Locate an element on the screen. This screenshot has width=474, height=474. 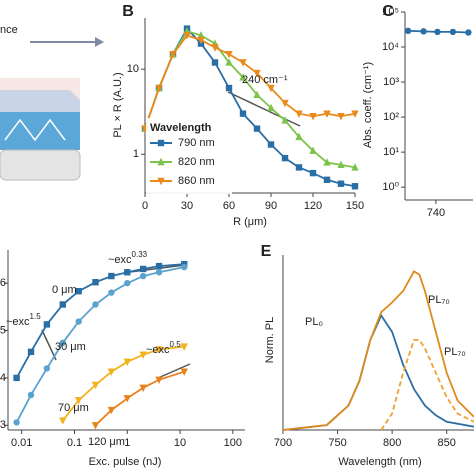
annotation-exponent: 1.5 is located at coordinates (36, 316).